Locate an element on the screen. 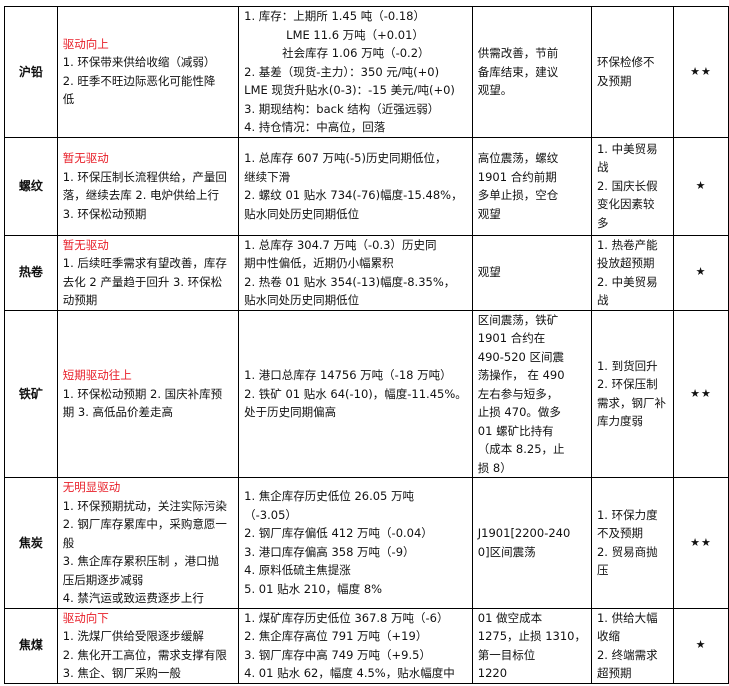 This screenshot has width=729, height=686. driver-cell: 短期驱动往上 1. 环保松动预期 2. 国庆补库预期 3. 高低品价差走高 is located at coordinates (148, 393).